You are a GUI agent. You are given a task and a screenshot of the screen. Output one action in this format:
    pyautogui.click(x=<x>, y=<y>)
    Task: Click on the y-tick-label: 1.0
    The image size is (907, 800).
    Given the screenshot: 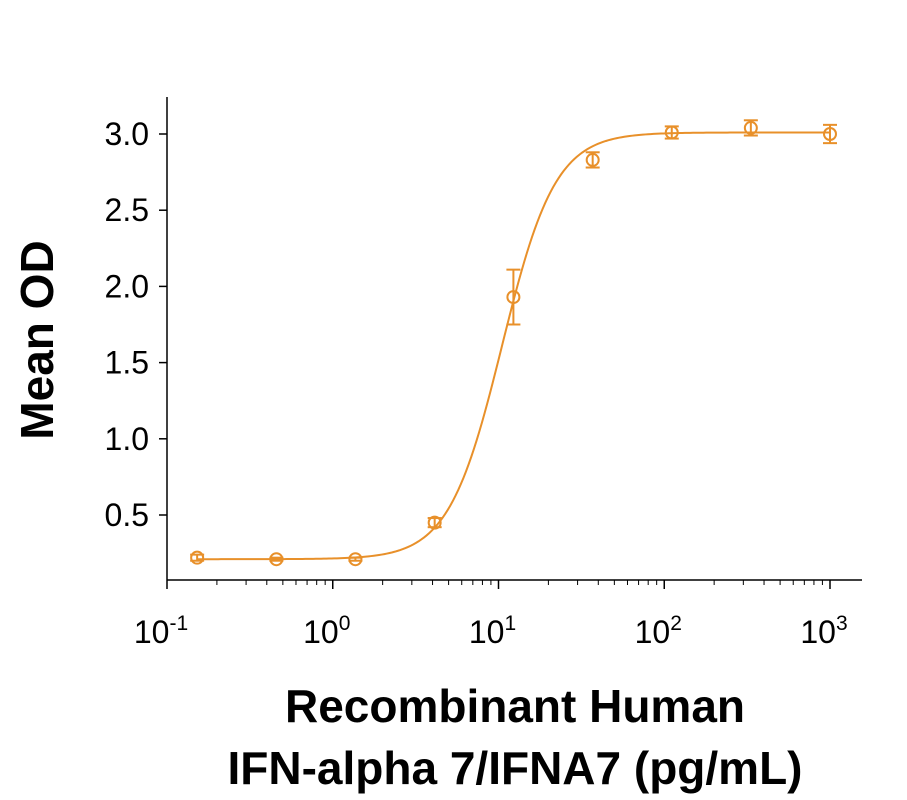 What is the action you would take?
    pyautogui.click(x=127, y=439)
    